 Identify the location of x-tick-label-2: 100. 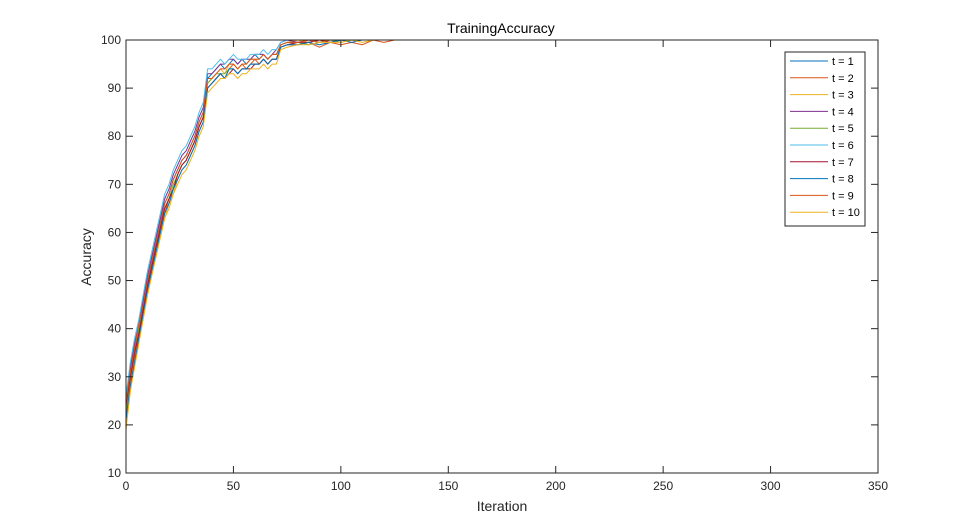
(341, 486).